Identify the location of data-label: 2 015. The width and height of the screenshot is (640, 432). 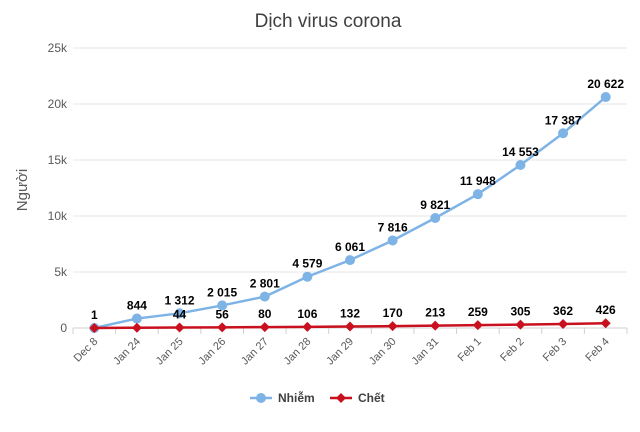
(222, 292).